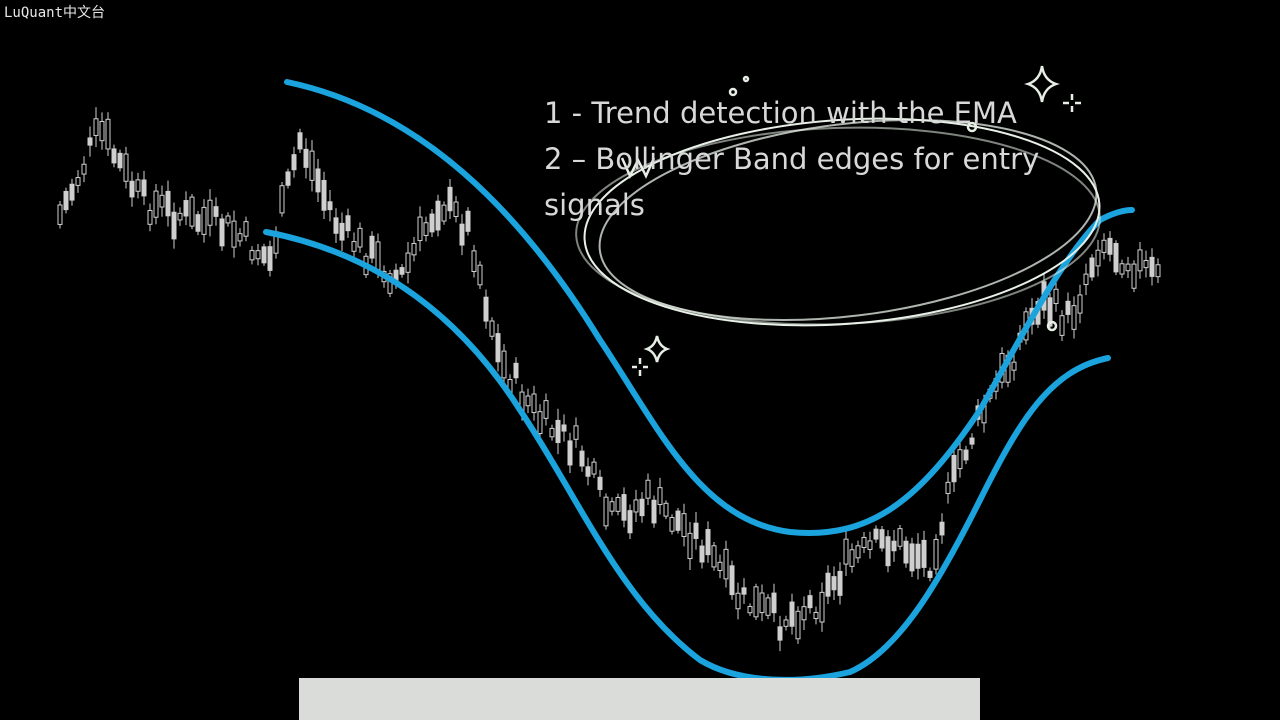 This screenshot has height=720, width=1280. I want to click on bullet-item: signals, so click(594, 205).